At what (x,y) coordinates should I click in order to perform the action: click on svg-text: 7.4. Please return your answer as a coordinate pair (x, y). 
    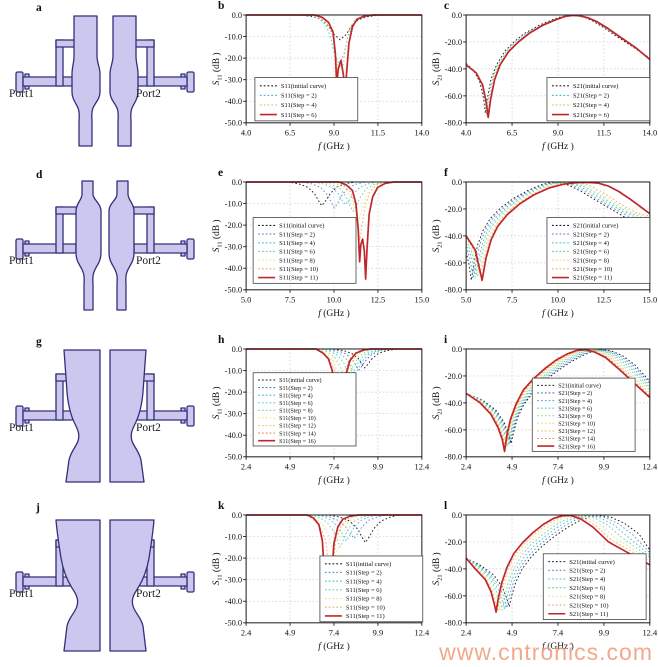
    Looking at the image, I should click on (334, 633).